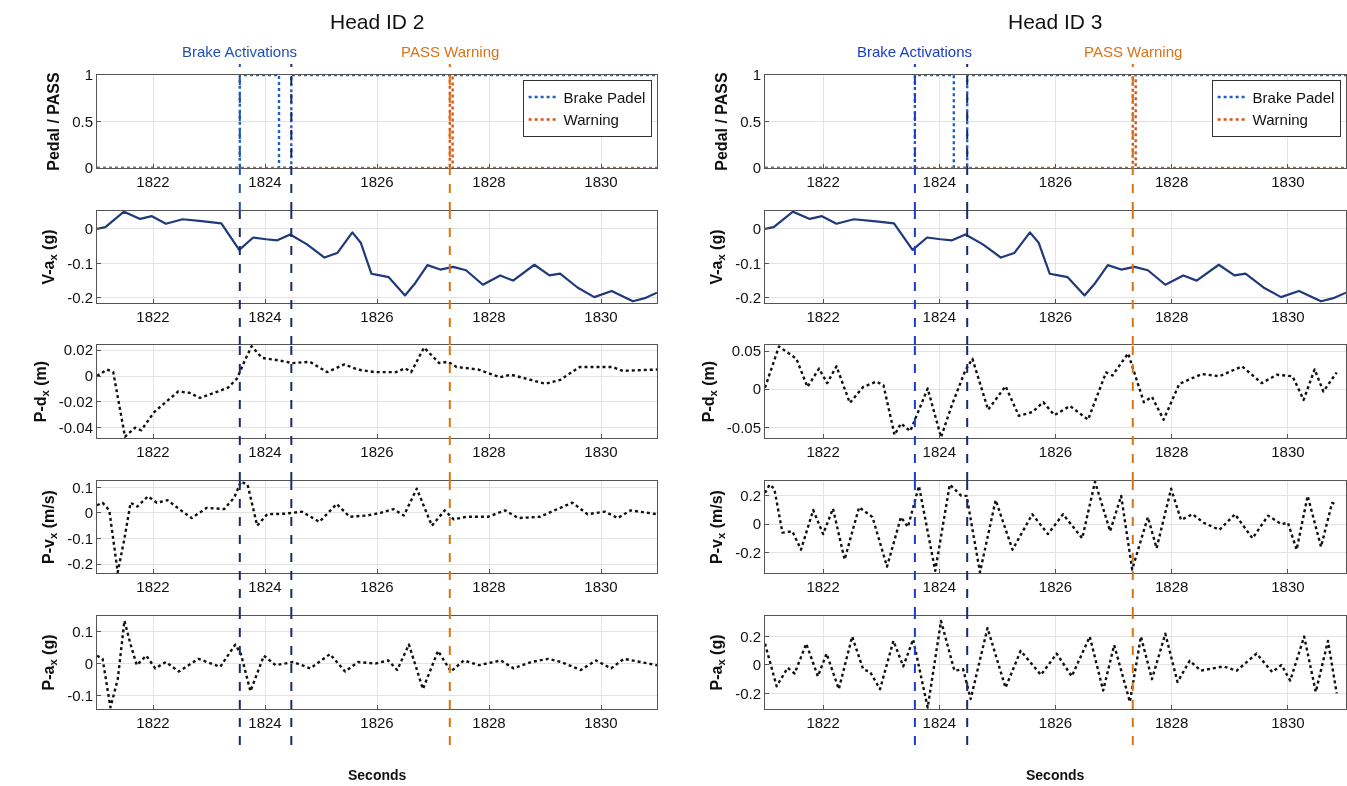  Describe the element at coordinates (75, 402) in the screenshot. I see `y-tick-label: -0.02` at that location.